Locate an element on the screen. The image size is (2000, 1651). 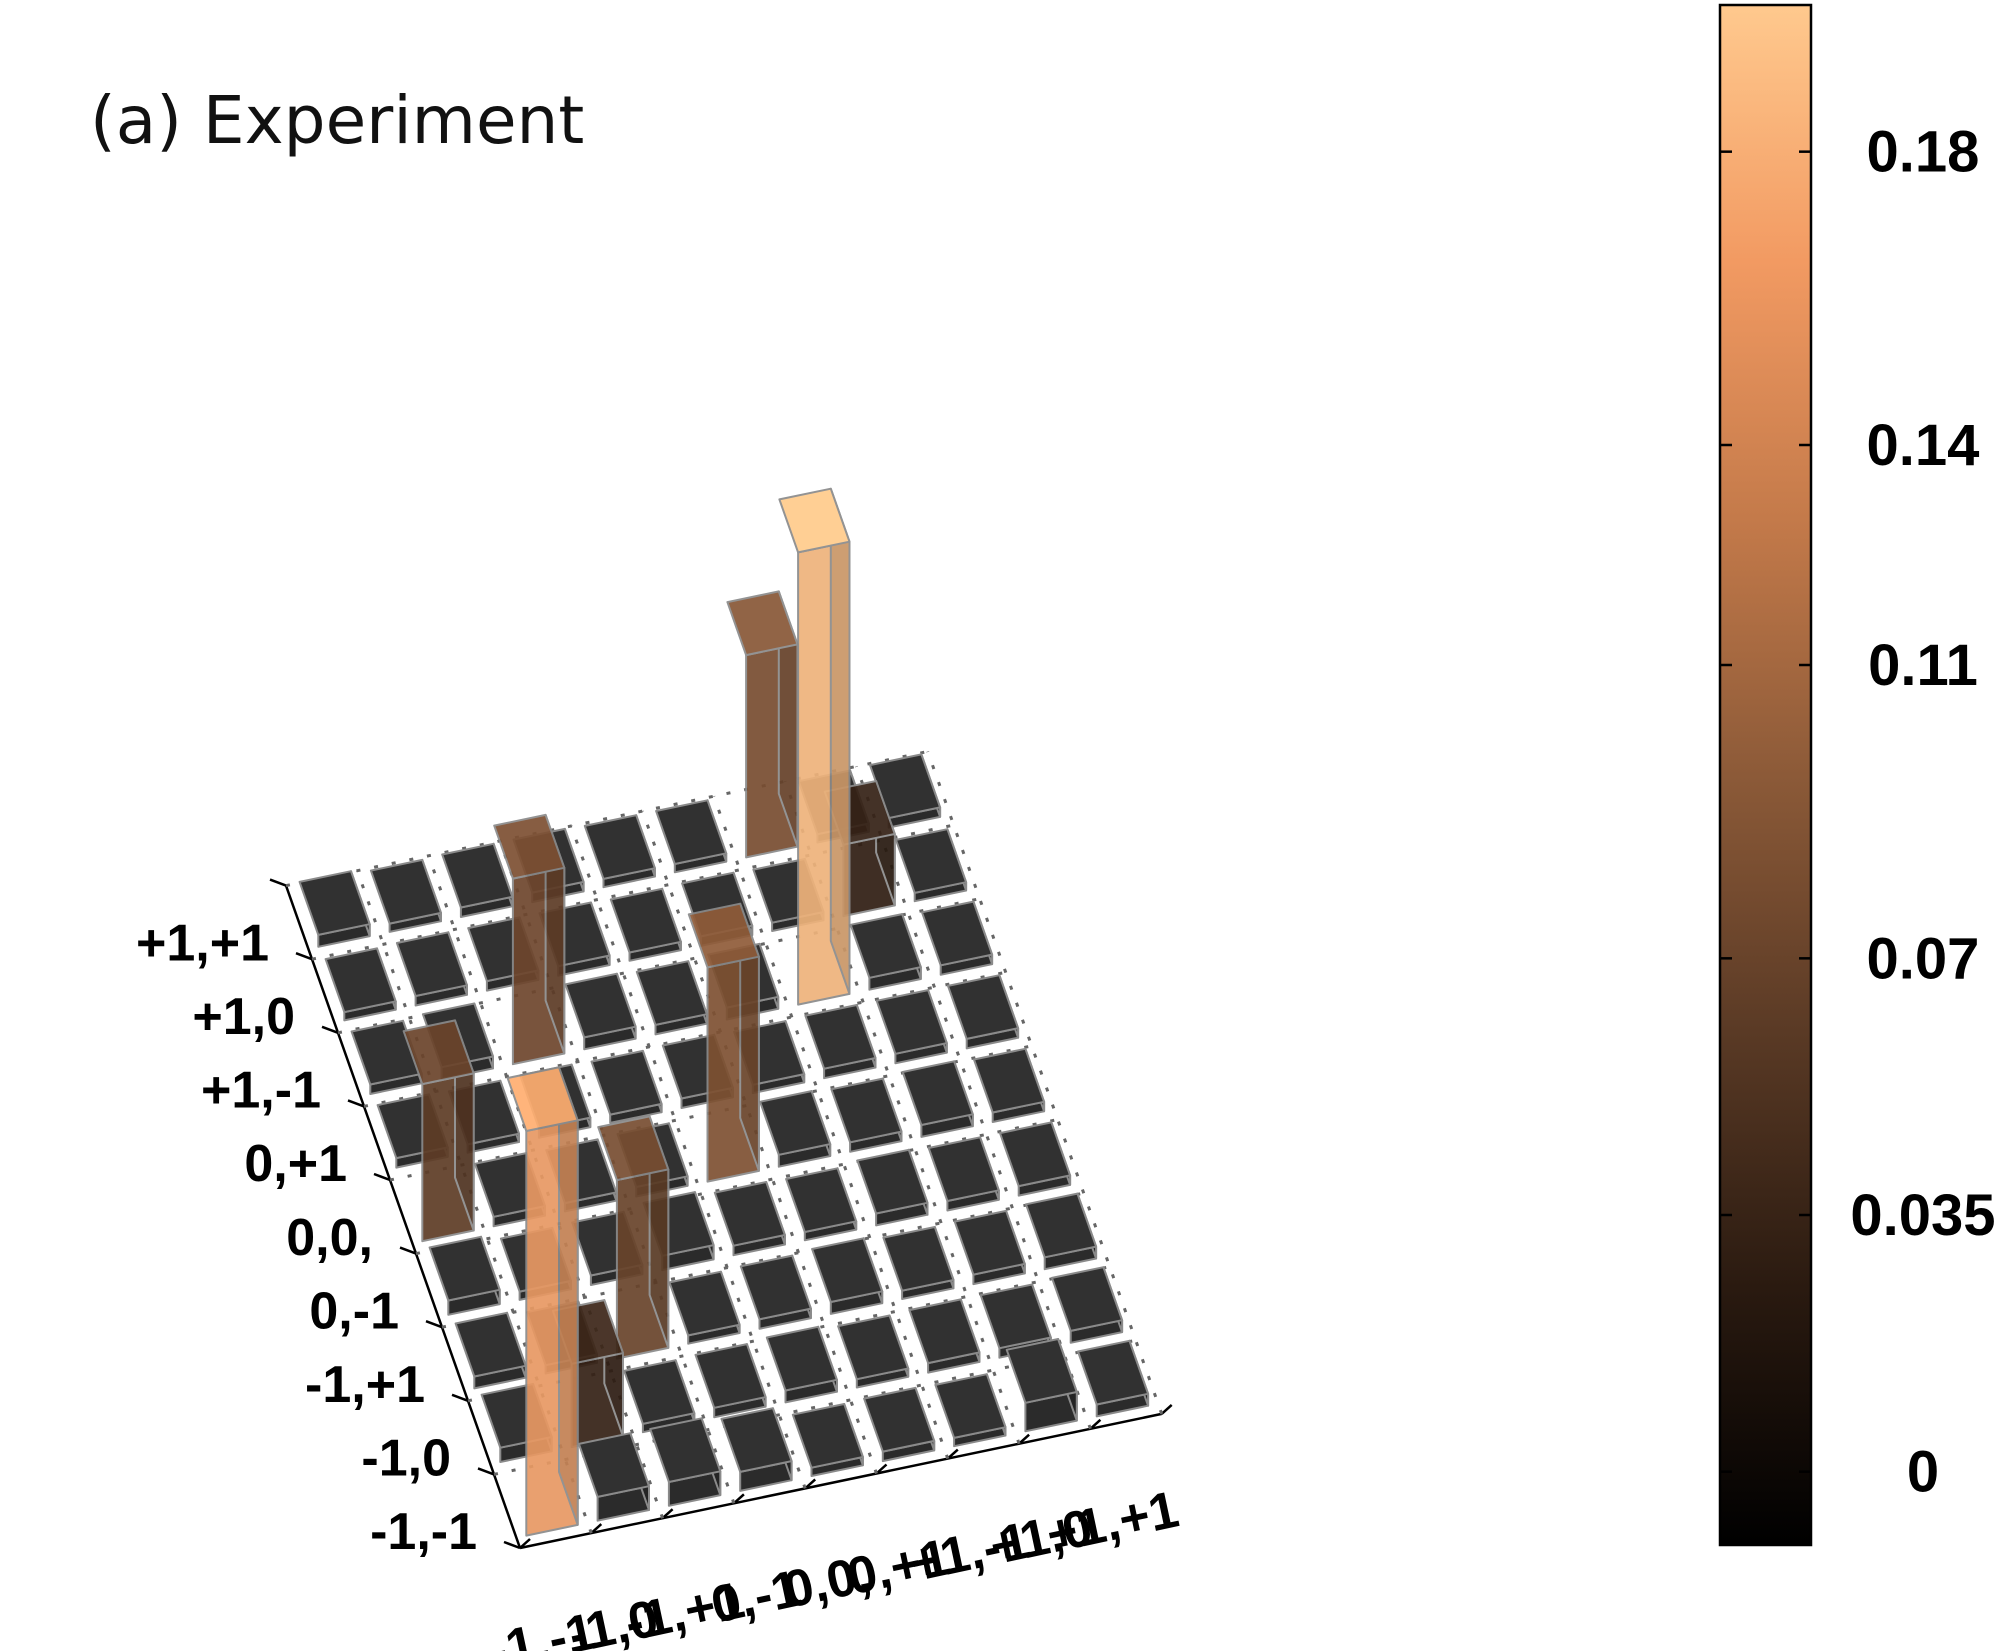
colorbar-tick-label: 0.07 is located at coordinates (1923, 958).